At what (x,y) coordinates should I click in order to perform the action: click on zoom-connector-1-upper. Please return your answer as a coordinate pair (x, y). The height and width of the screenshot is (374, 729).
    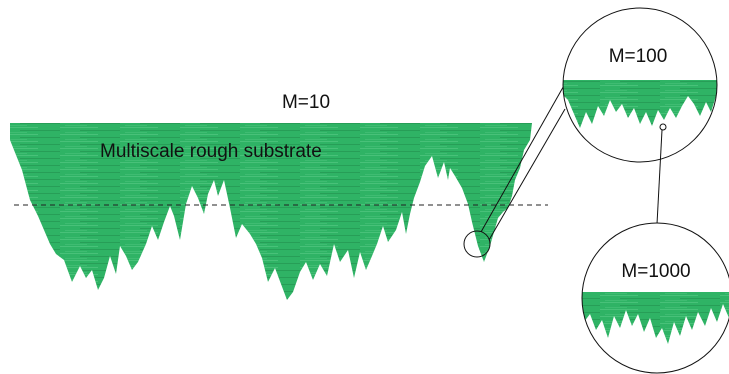
    Looking at the image, I should click on (523, 157).